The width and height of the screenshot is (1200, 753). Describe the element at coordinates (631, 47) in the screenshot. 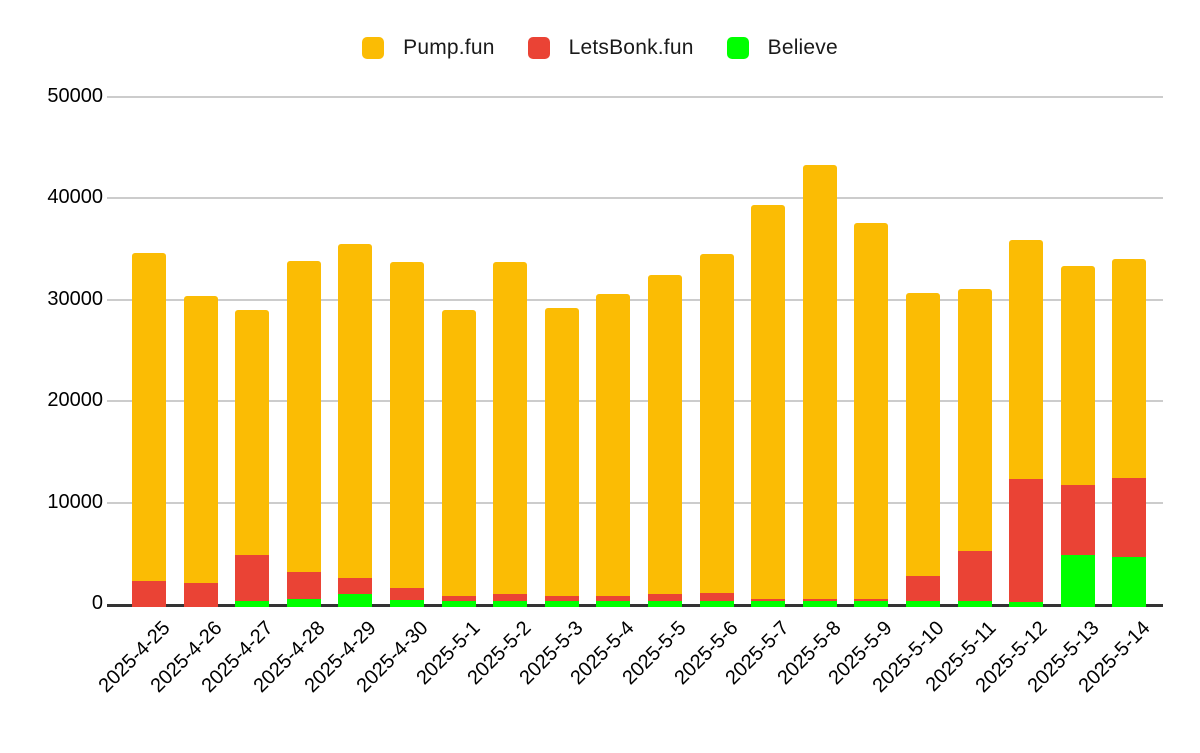

I see `legend-label-letsbonkfun: LetsBonk.fun` at that location.